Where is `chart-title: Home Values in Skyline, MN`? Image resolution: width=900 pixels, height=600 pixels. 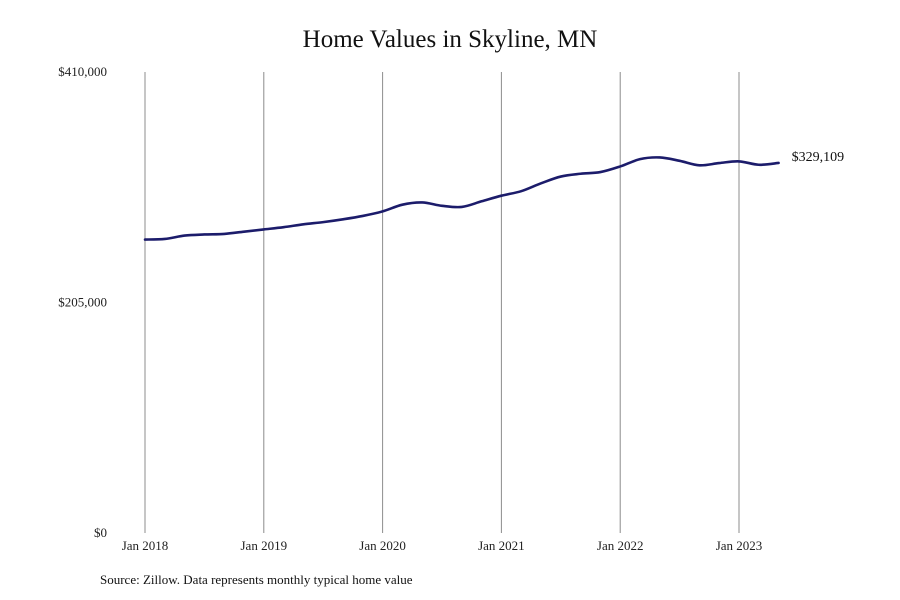
chart-title: Home Values in Skyline, MN is located at coordinates (450, 39).